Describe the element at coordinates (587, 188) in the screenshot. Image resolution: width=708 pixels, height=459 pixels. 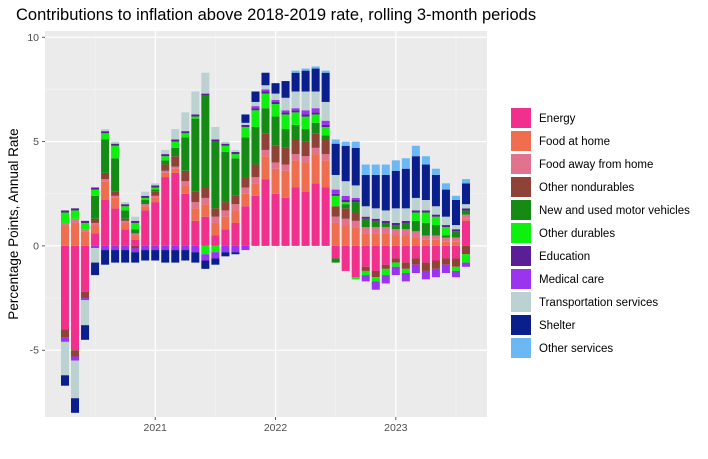
I see `legend-label: Other nondurables` at that location.